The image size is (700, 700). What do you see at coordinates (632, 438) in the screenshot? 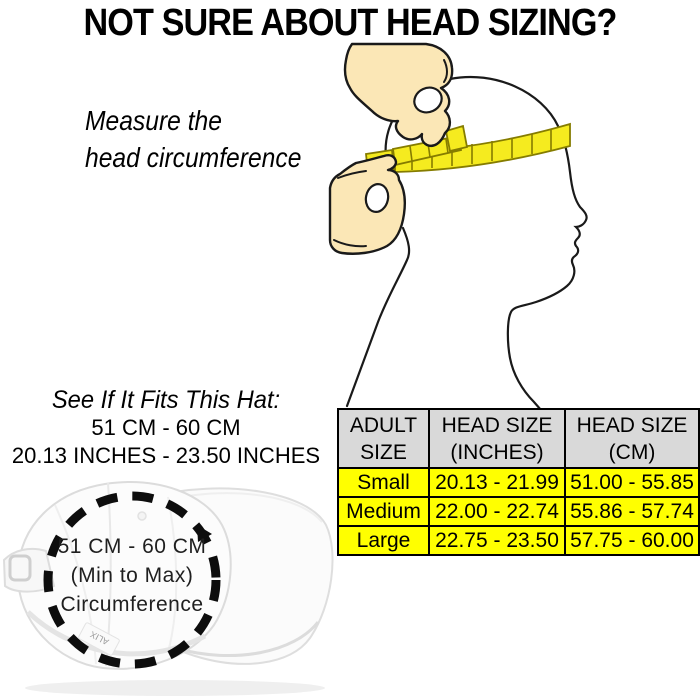
I see `col-header-head-size-cm: HEAD SIZE (CM)` at bounding box center [632, 438].